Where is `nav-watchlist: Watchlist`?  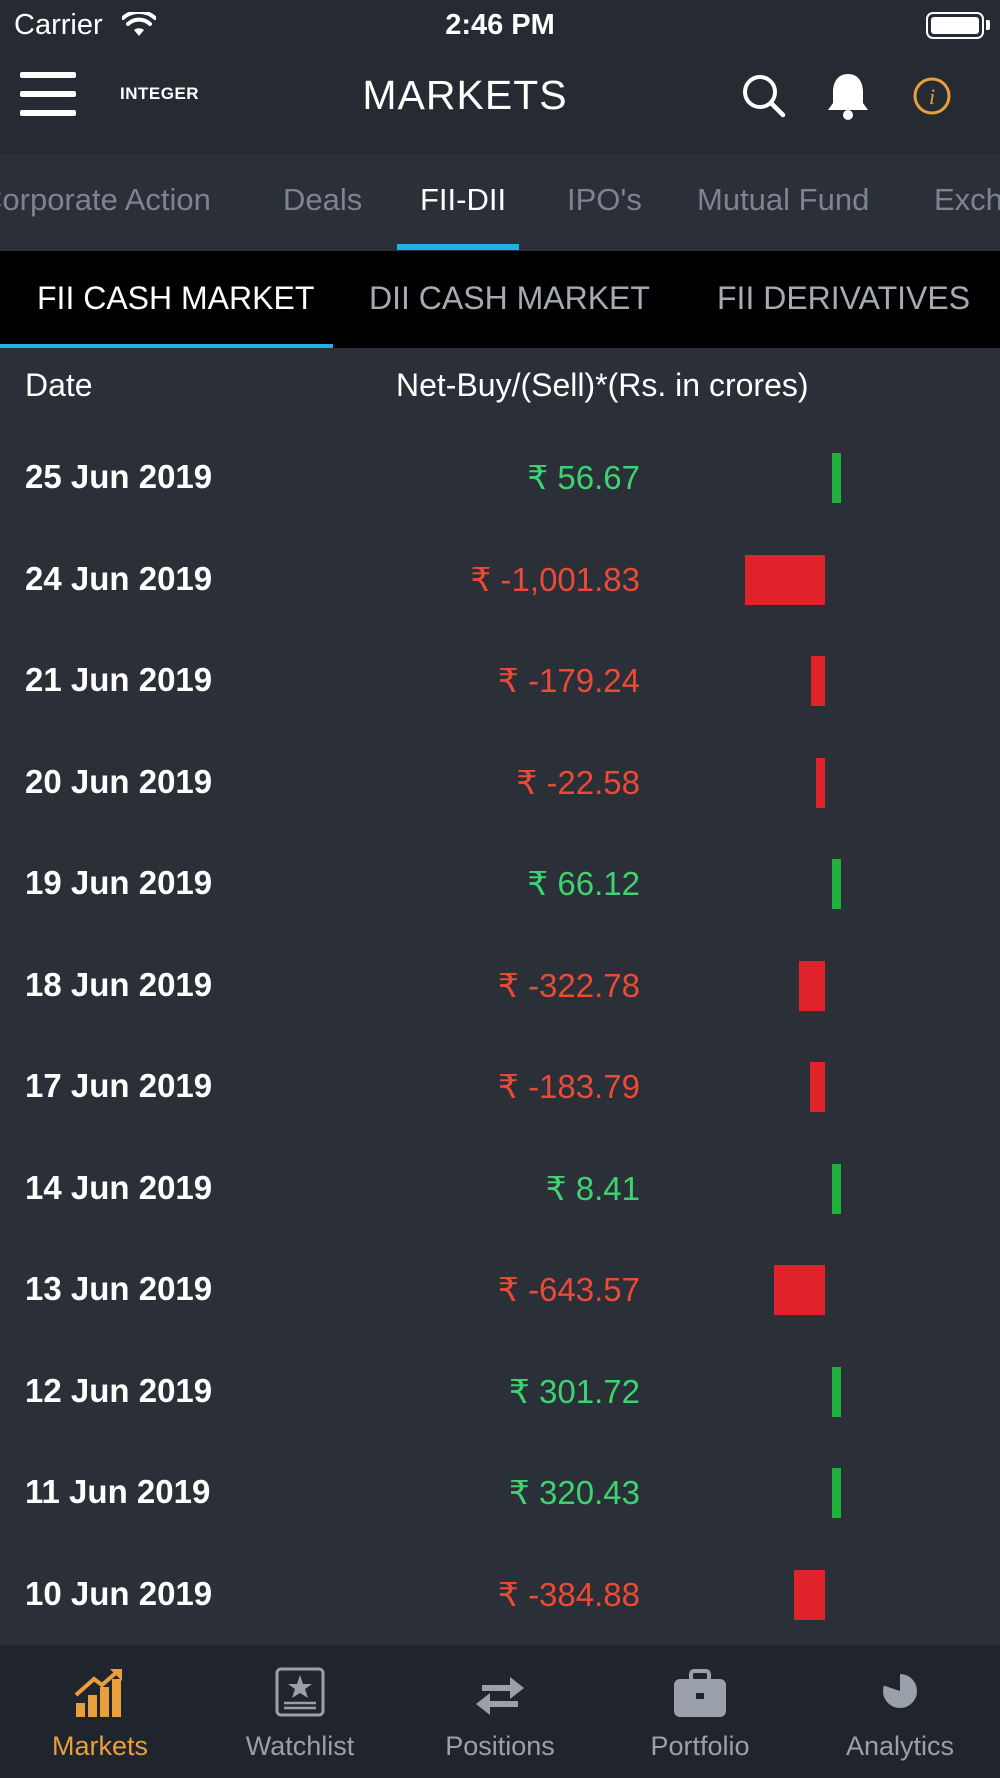 nav-watchlist: Watchlist is located at coordinates (300, 1711).